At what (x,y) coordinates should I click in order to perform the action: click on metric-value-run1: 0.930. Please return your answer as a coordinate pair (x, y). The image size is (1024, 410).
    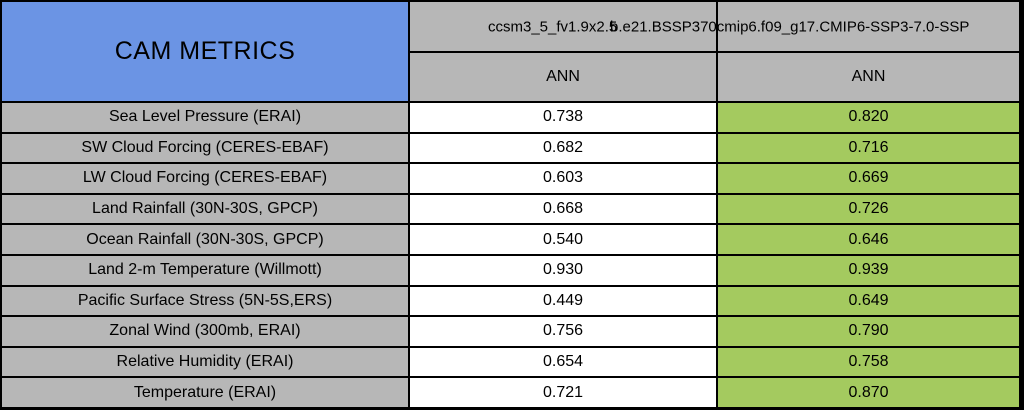
    Looking at the image, I should click on (563, 270).